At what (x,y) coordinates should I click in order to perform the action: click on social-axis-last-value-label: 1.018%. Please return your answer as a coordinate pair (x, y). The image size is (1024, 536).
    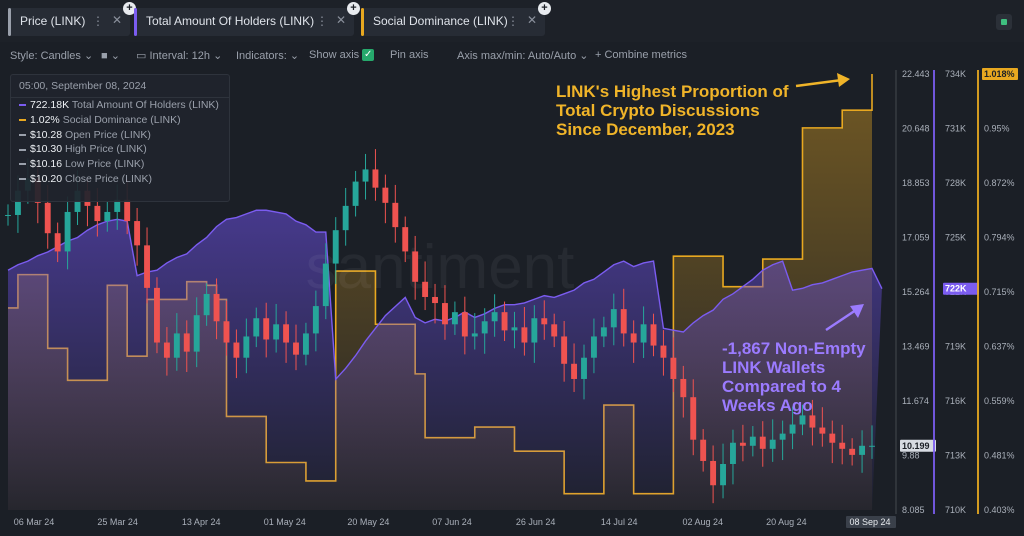
    Looking at the image, I should click on (999, 74).